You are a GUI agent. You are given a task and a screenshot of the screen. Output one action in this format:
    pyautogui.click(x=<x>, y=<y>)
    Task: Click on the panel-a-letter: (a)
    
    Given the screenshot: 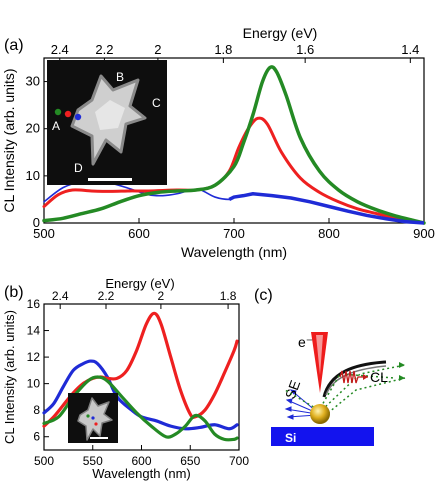 What is the action you would take?
    pyautogui.click(x=14, y=45)
    